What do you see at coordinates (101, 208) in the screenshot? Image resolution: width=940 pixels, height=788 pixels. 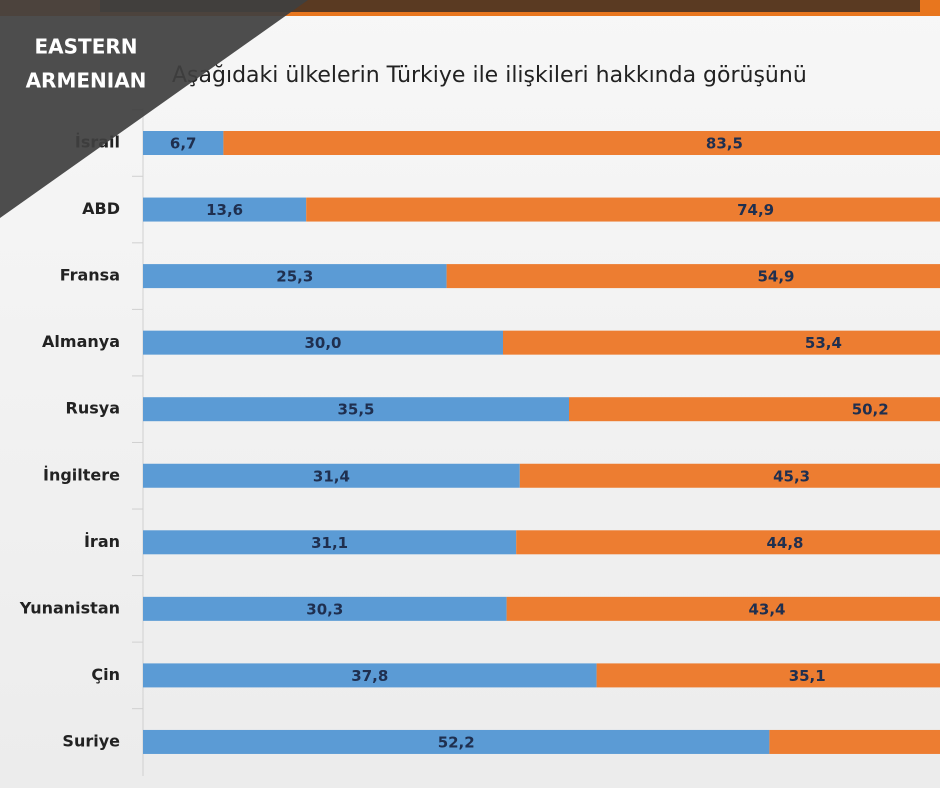 I see `category-label: ABD` at bounding box center [101, 208].